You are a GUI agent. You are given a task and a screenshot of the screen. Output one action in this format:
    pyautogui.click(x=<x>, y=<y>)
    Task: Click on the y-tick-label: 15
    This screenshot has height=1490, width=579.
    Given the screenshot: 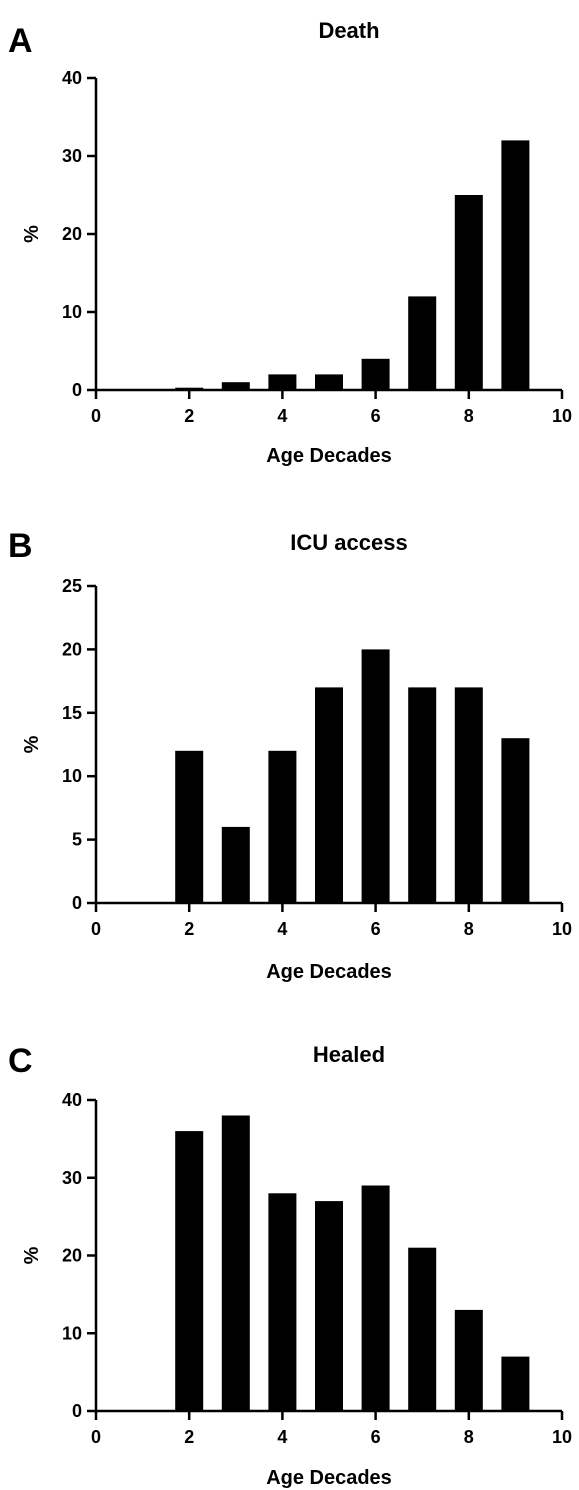 What is the action you would take?
    pyautogui.click(x=72, y=713)
    